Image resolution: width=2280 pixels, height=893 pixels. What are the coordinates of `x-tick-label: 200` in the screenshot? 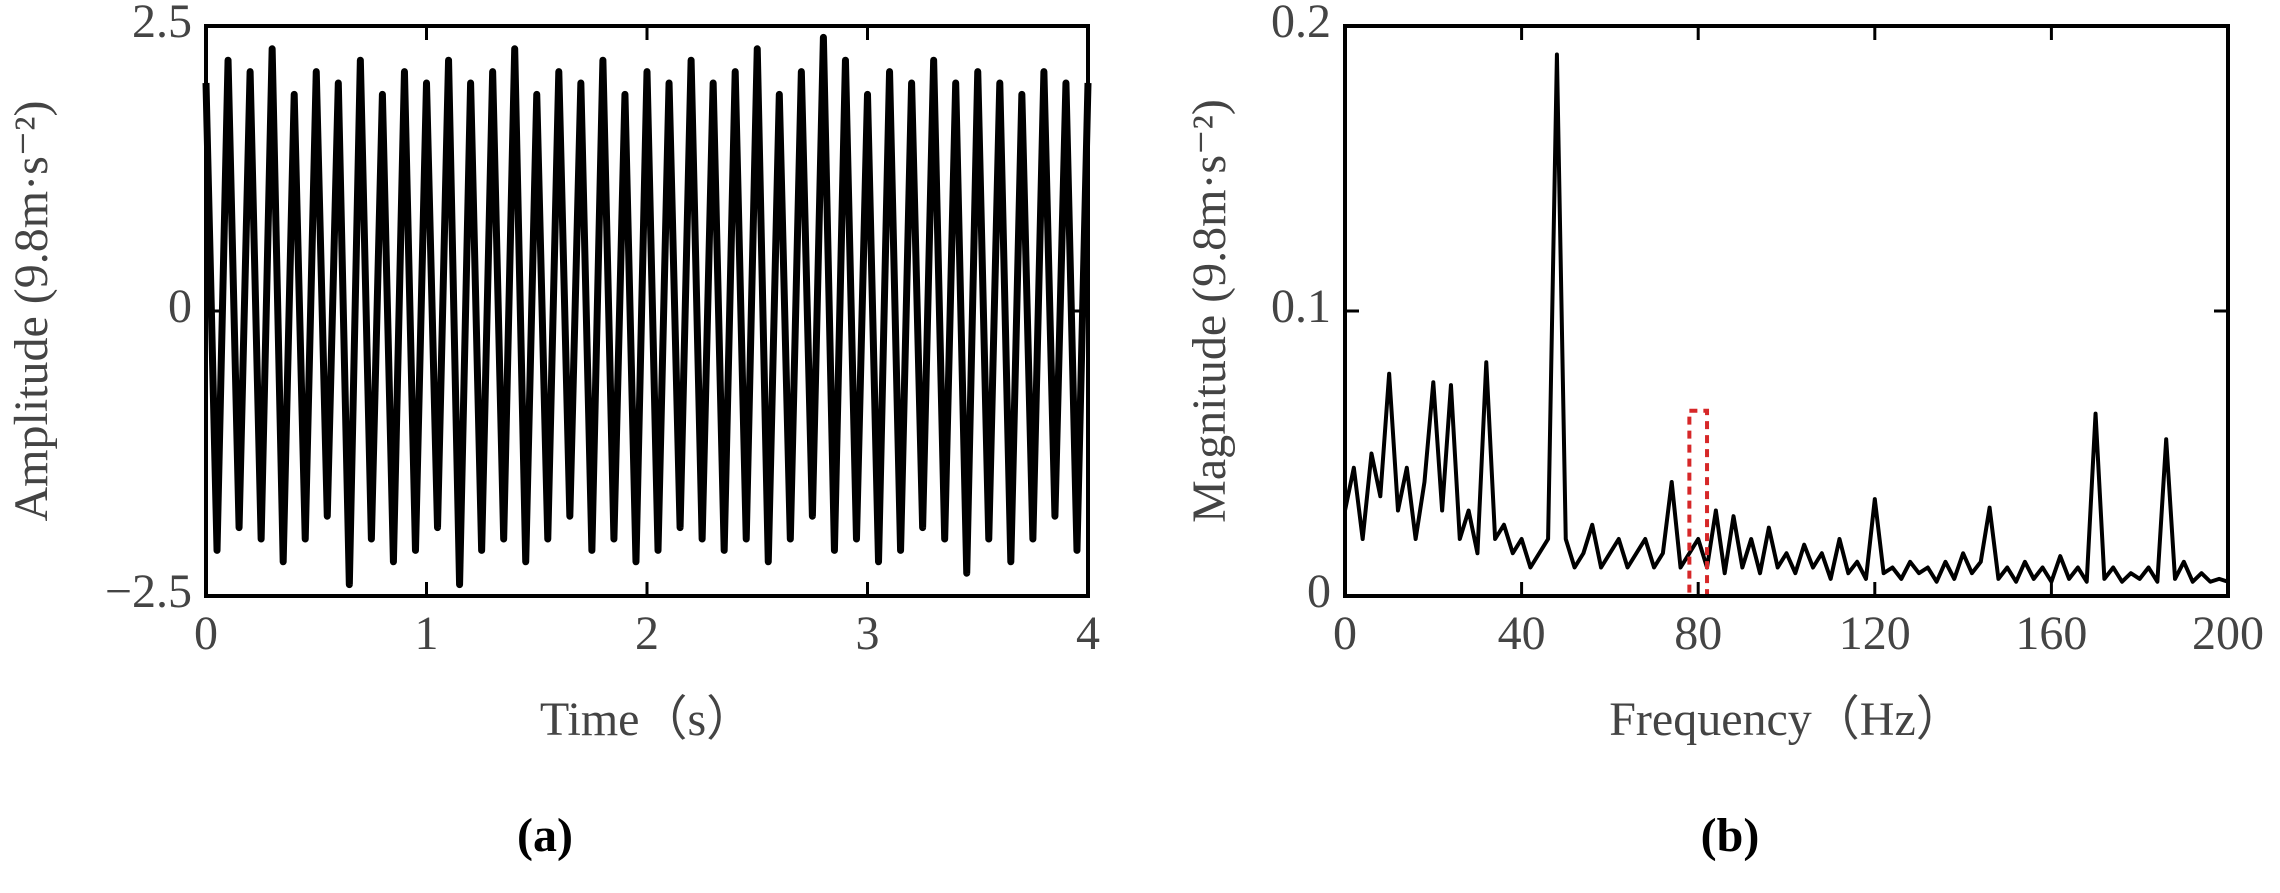 It's located at (2228, 633).